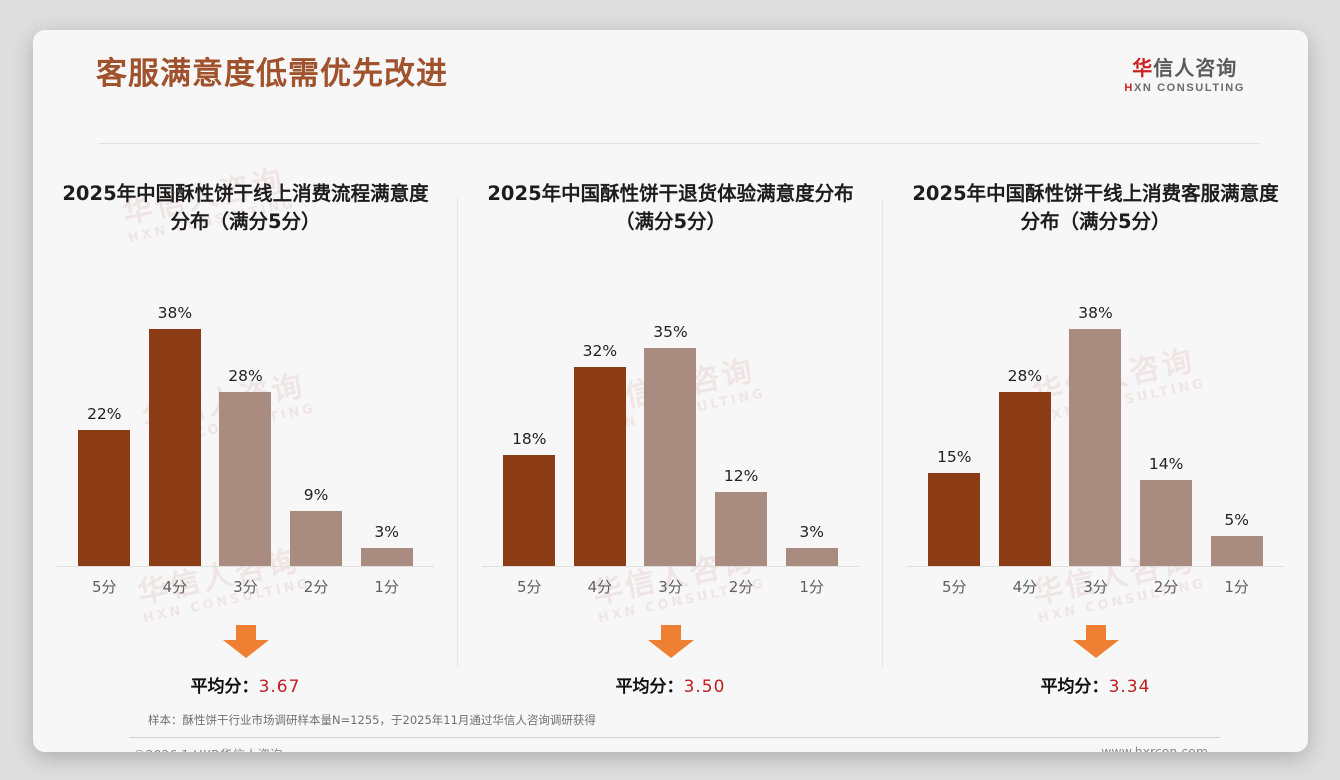 The width and height of the screenshot is (1340, 780). Describe the element at coordinates (670, 748) in the screenshot. I see `slide-footer: ©2026.1 HXR华信人咨询 www.hxrcon.com` at that location.